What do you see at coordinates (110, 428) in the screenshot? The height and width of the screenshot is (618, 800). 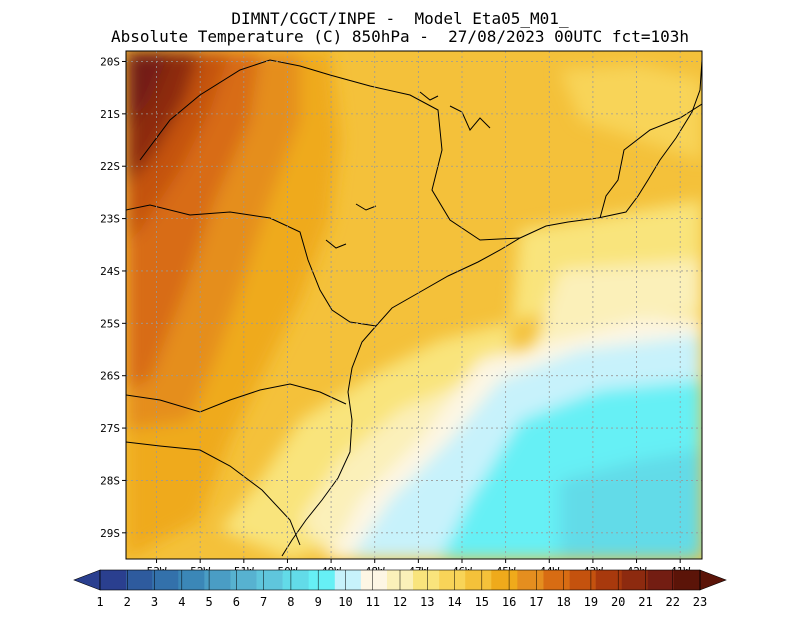 I see `lat-tick-label: 27S` at bounding box center [110, 428].